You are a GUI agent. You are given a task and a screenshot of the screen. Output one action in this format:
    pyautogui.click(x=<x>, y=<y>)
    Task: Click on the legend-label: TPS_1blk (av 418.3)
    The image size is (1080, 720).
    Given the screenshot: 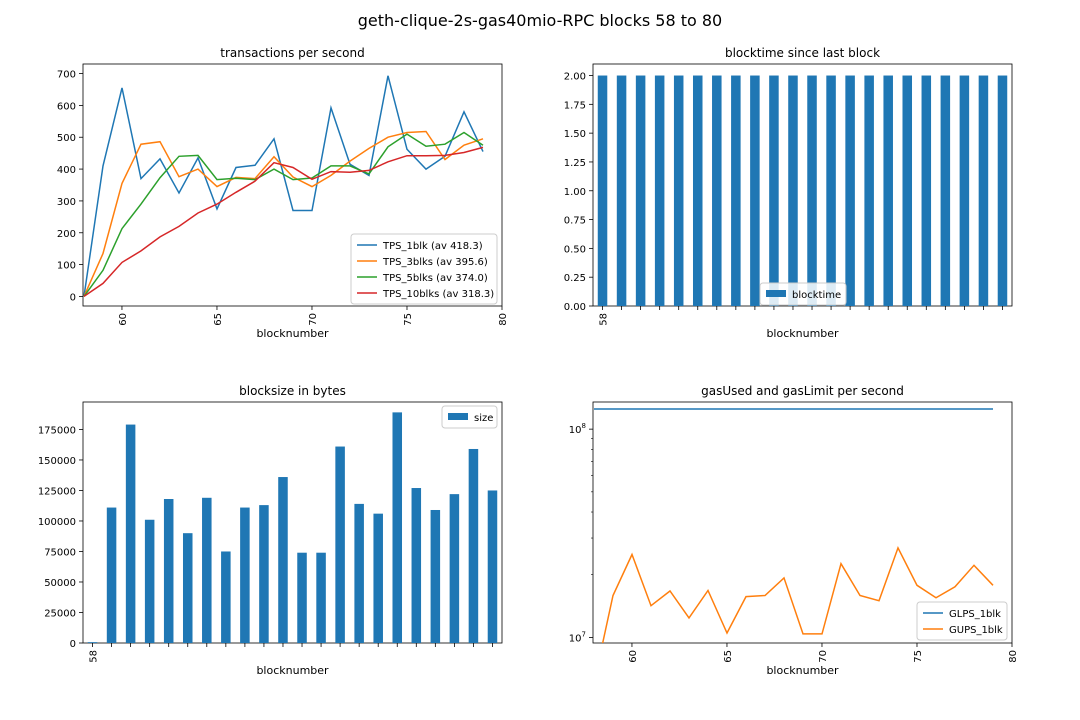 What is the action you would take?
    pyautogui.click(x=432, y=246)
    